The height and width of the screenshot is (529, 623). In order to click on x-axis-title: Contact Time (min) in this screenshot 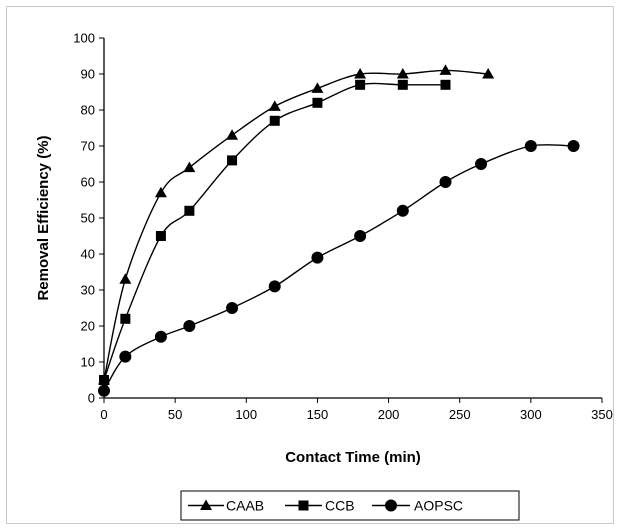, I will do `click(353, 457)`.